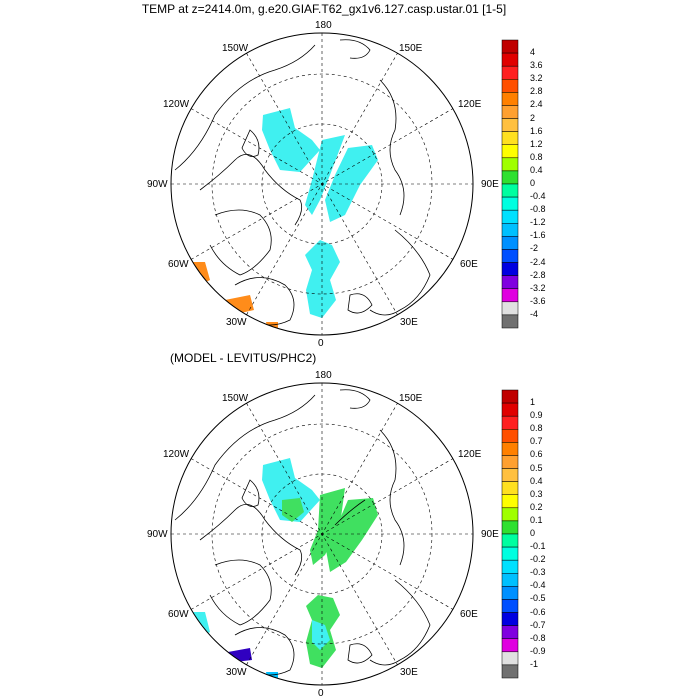 The width and height of the screenshot is (700, 700). I want to click on bottom-colorbar-label: -0.4, so click(538, 585).